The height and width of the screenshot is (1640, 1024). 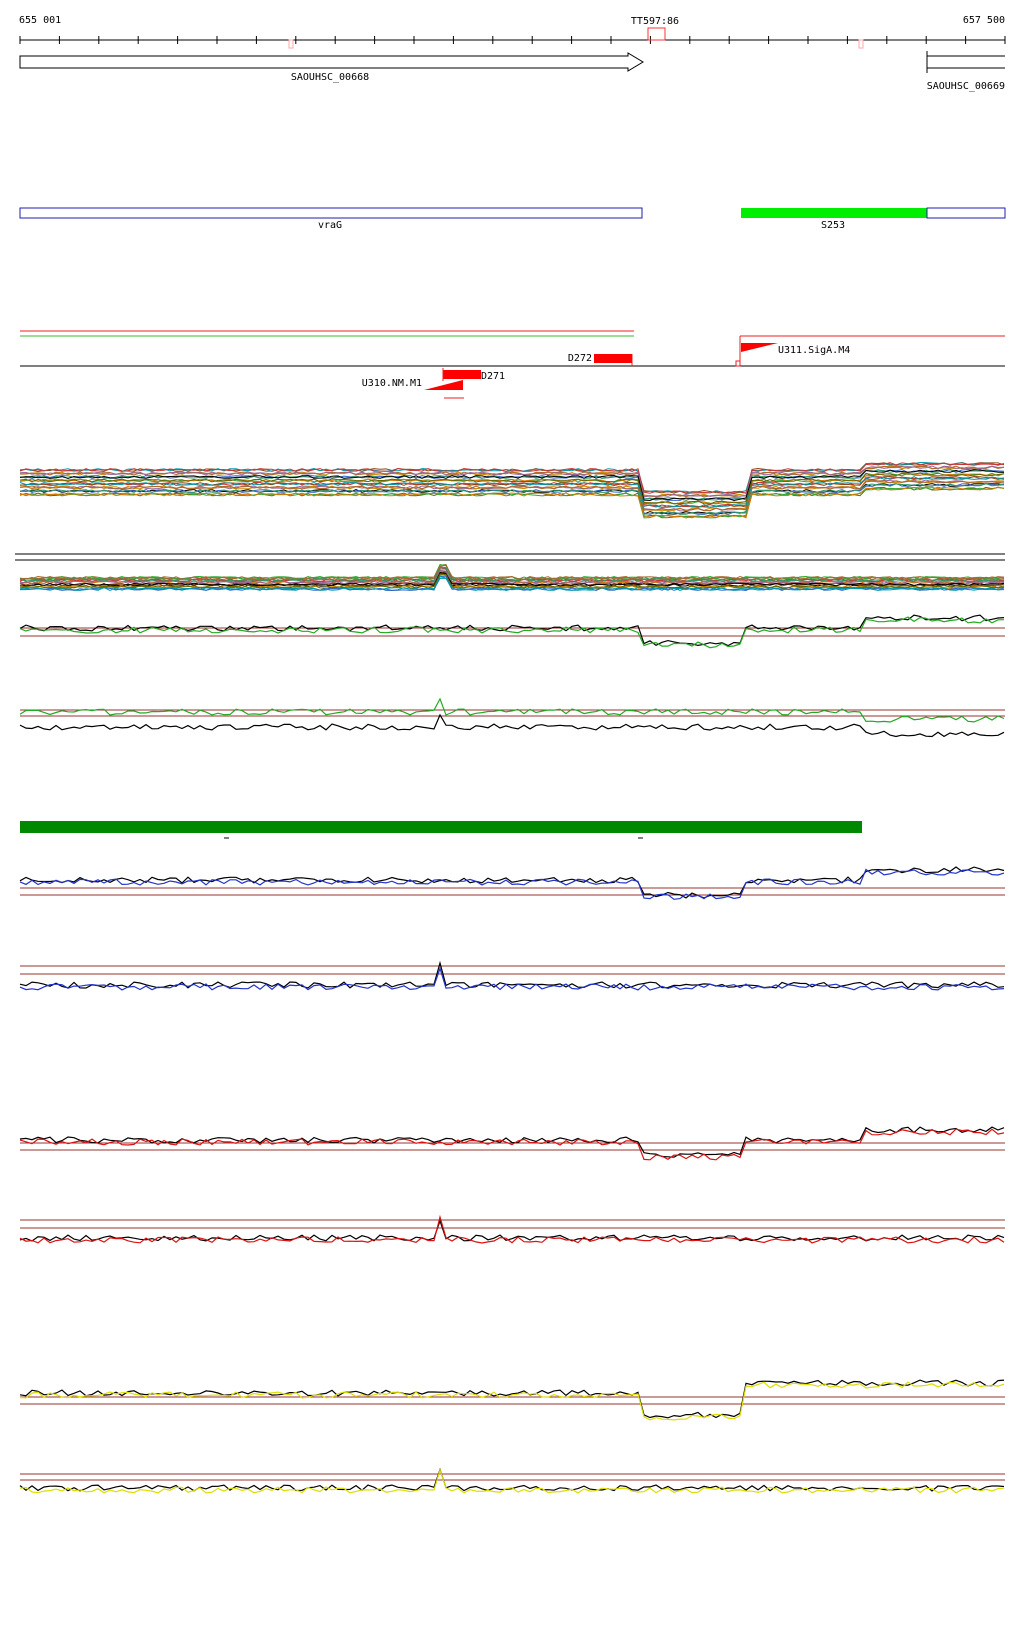 What do you see at coordinates (966, 86) in the screenshot?
I see `gene-label-reverse: SAOUHSC_00669` at bounding box center [966, 86].